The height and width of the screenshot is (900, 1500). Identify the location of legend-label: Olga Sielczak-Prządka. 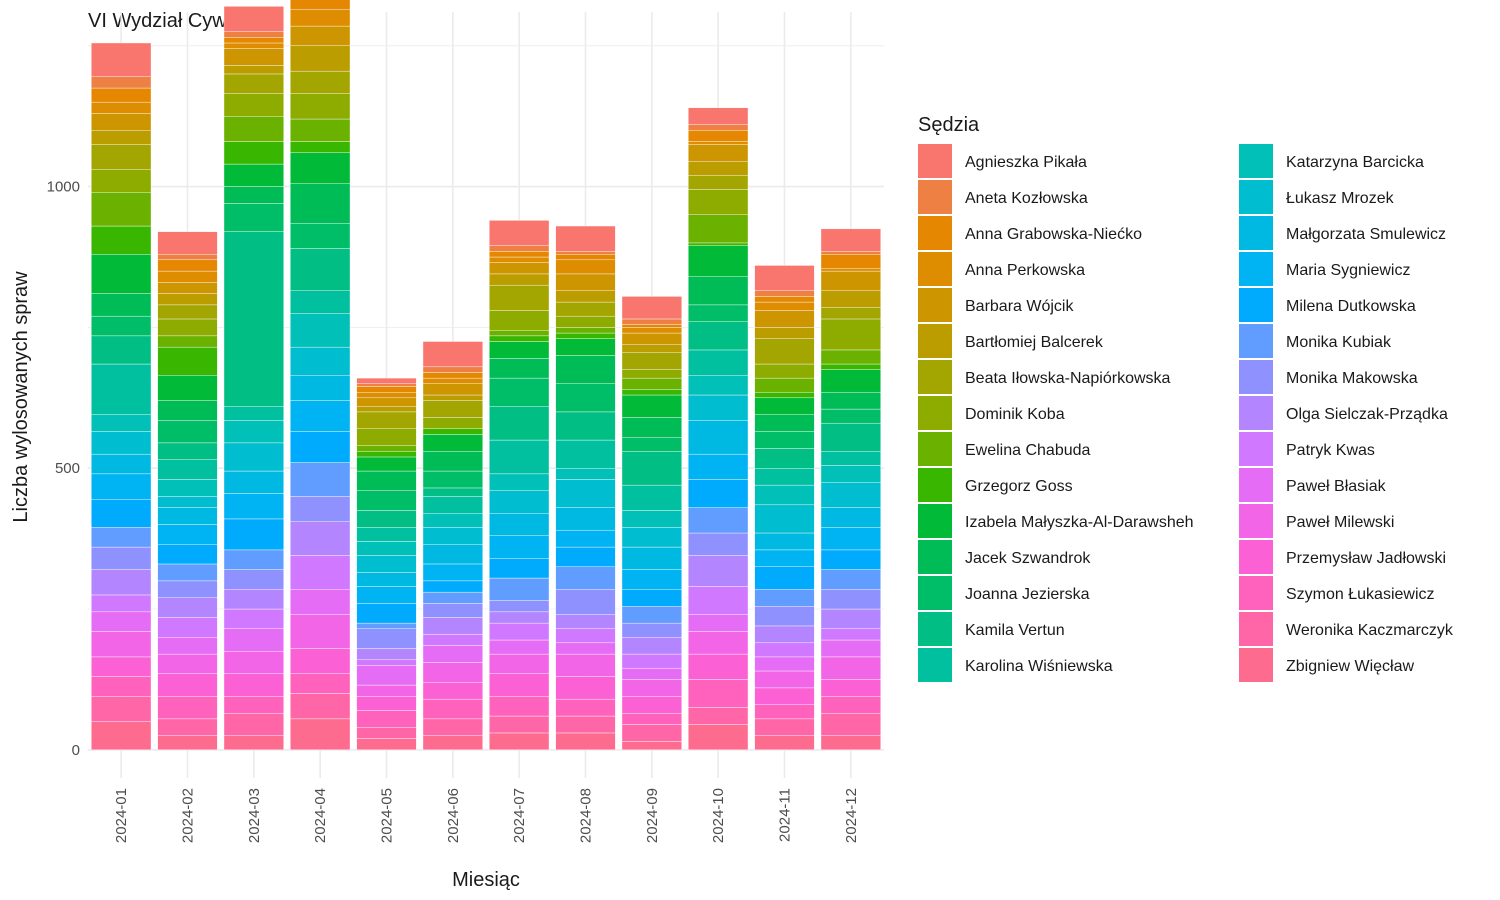
(1367, 414).